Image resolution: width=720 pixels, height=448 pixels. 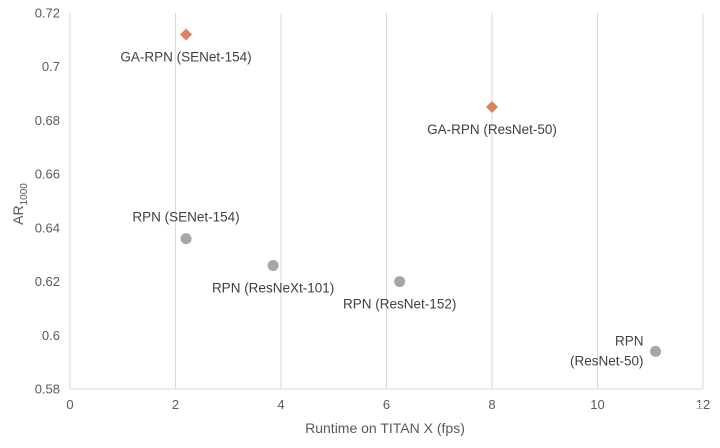 What do you see at coordinates (175, 404) in the screenshot?
I see `x-tick-label-1: 2` at bounding box center [175, 404].